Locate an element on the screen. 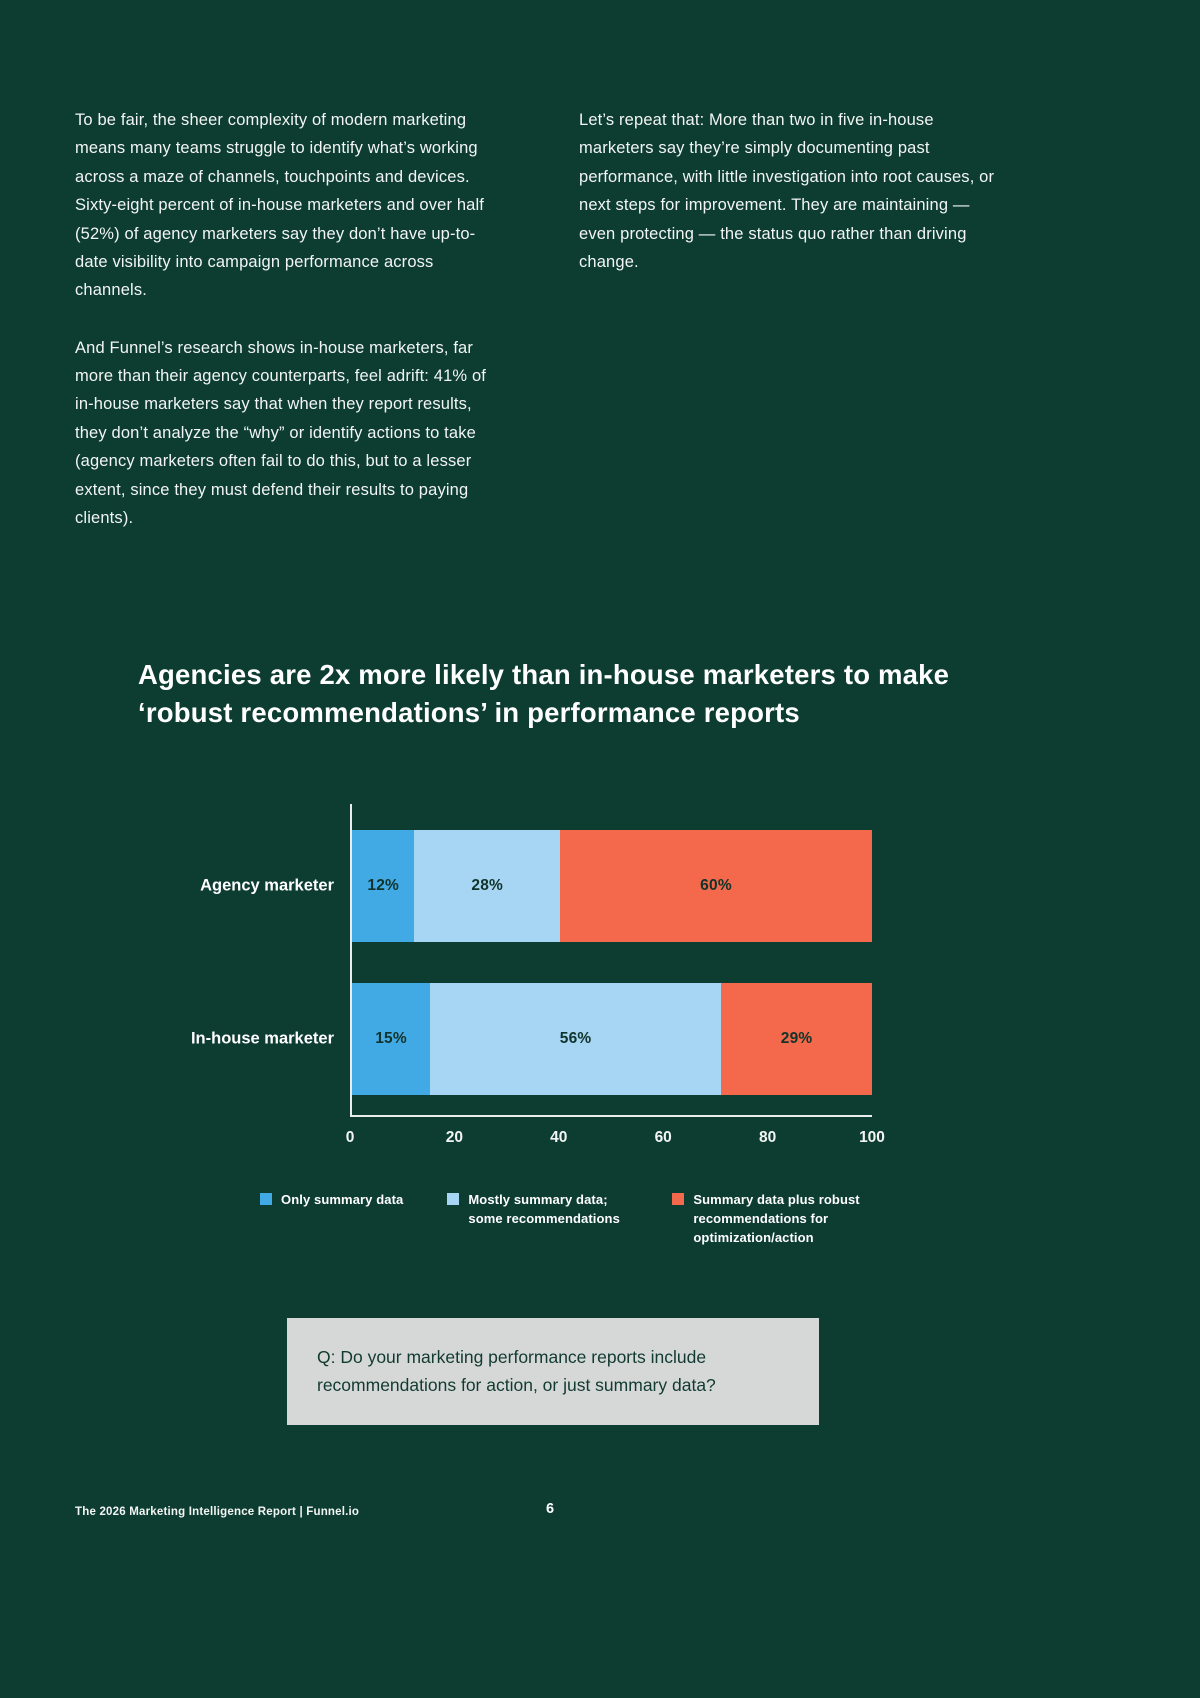  bar-row: Agency marketer 12% 28% 60% is located at coordinates (536, 886).